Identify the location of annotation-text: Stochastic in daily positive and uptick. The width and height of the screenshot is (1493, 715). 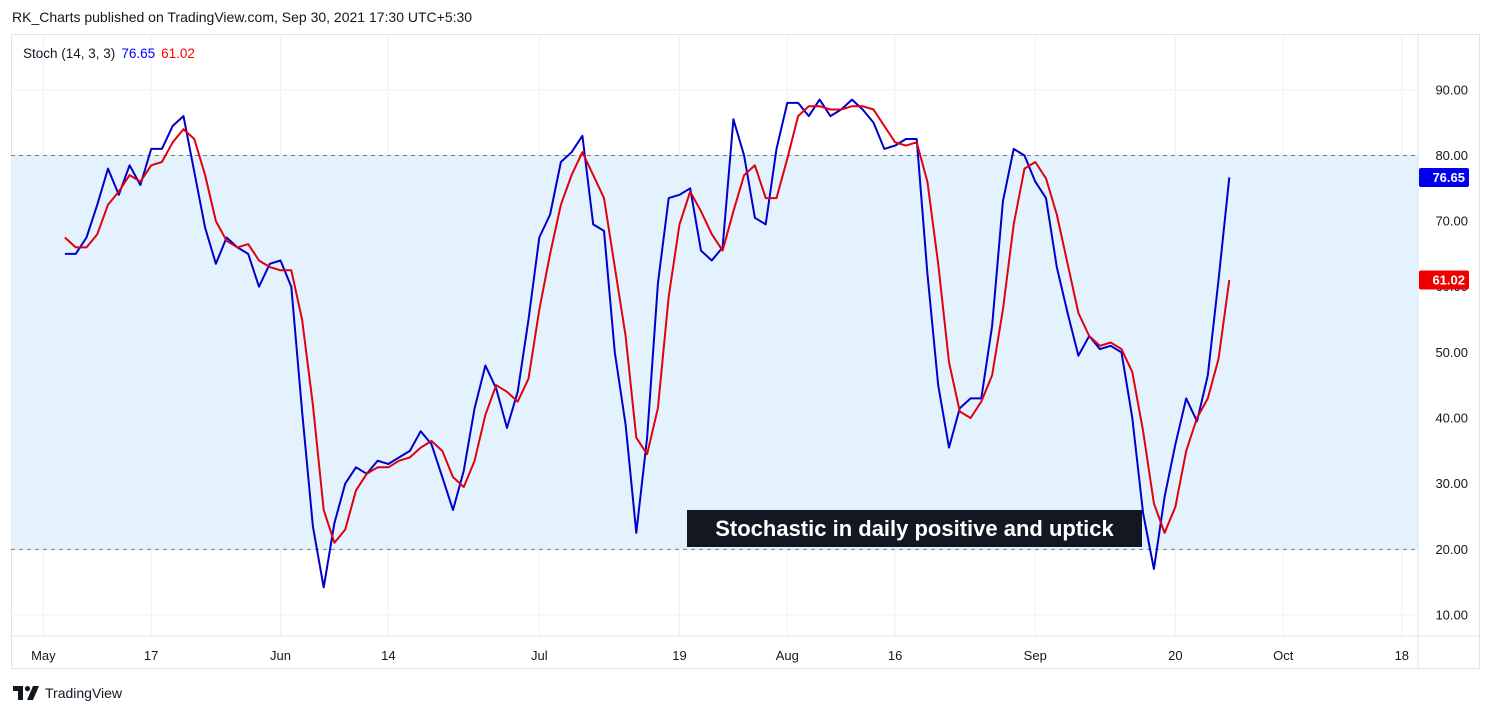
(914, 528).